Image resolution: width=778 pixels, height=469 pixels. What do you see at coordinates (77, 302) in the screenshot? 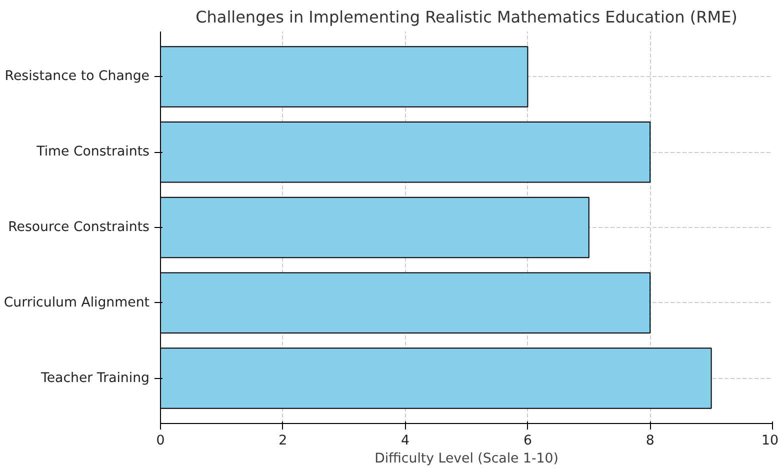
I see `y-tick-label: Curriculum Alignment` at bounding box center [77, 302].